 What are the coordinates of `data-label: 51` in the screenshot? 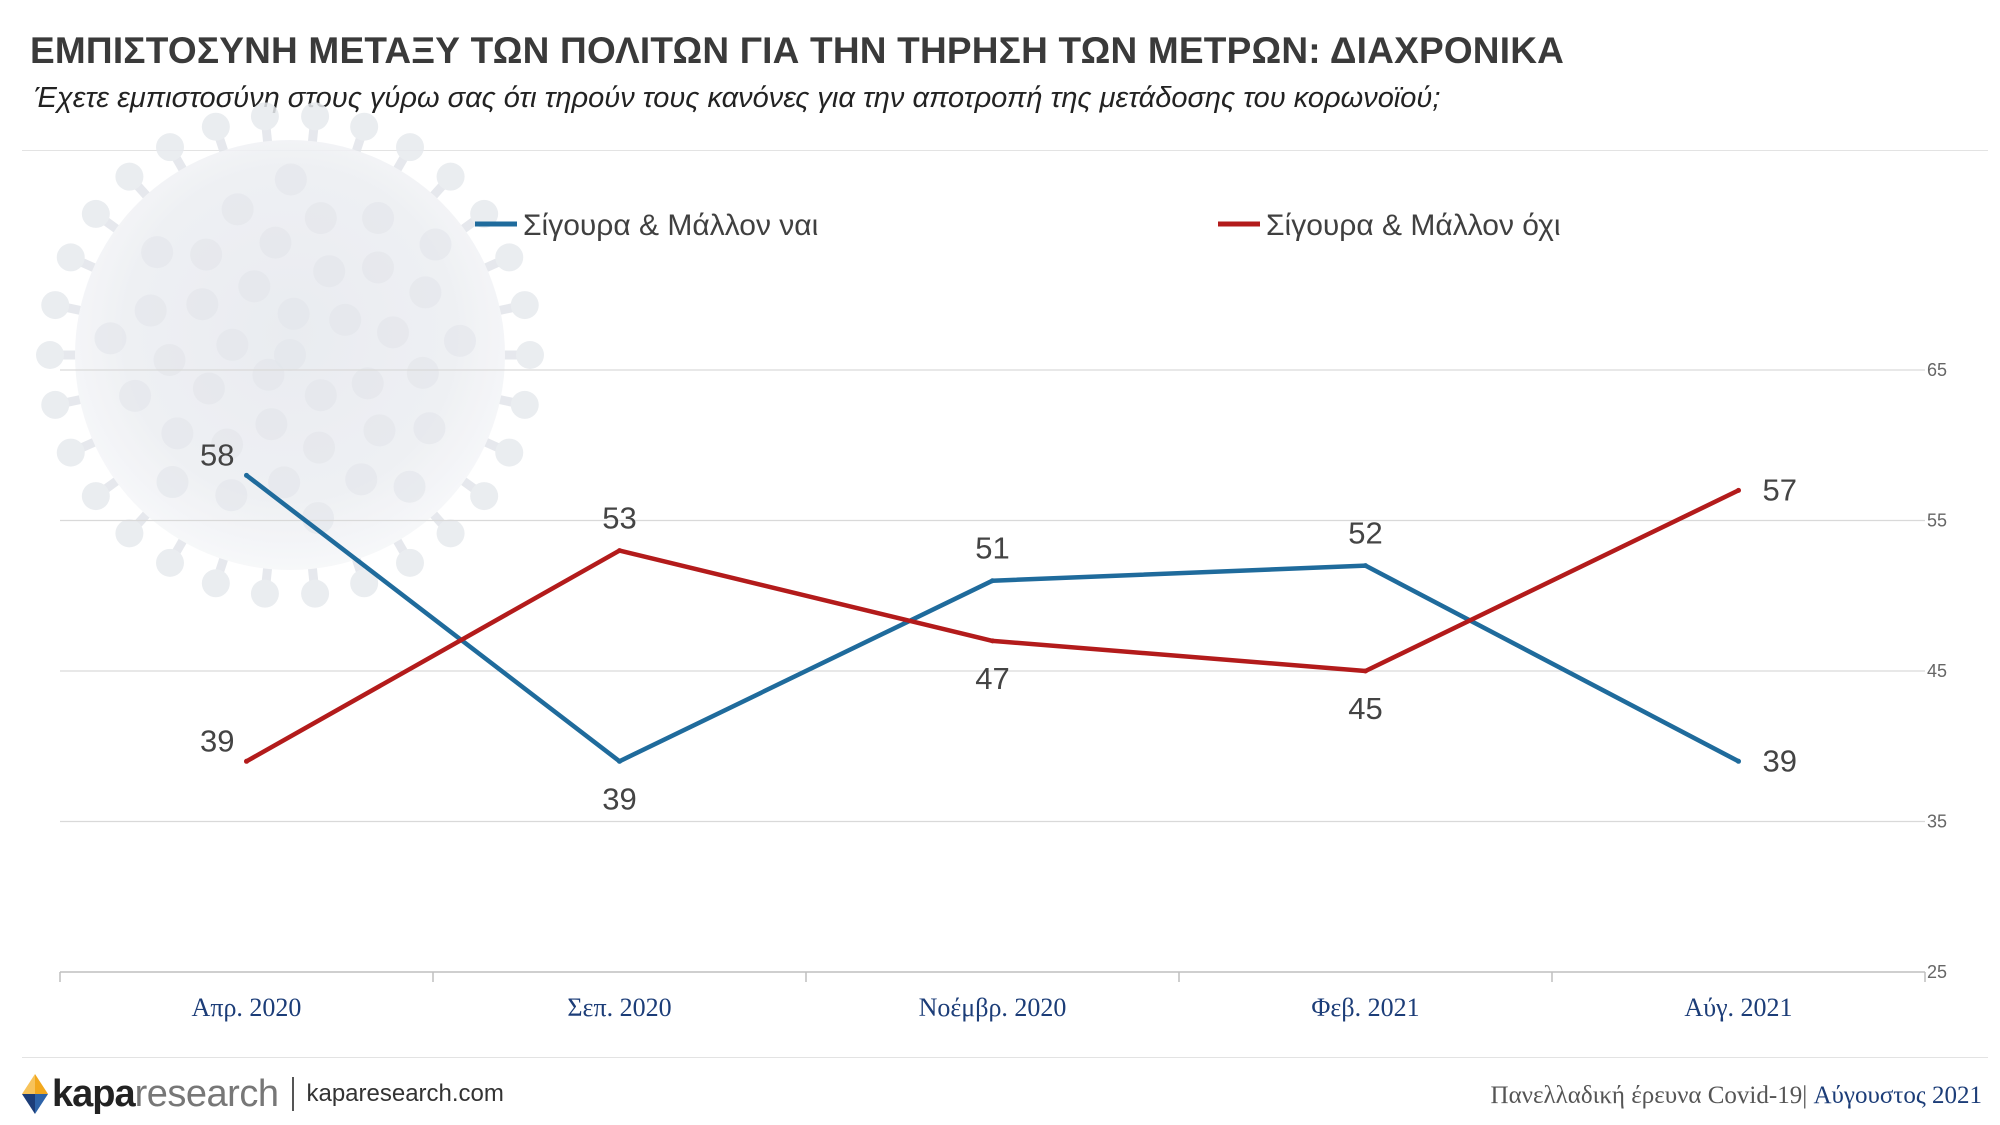 It's located at (992, 548).